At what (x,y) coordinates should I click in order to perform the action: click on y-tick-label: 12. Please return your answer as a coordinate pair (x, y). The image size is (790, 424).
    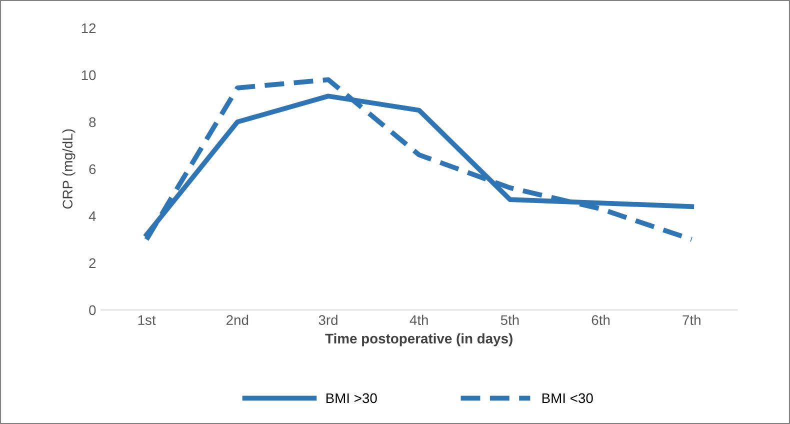
    Looking at the image, I should click on (89, 28).